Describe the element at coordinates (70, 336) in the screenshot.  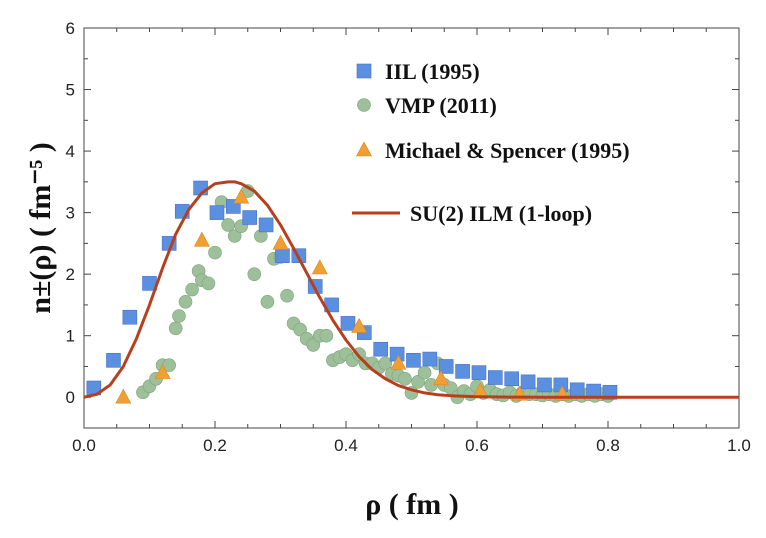
I see `y-tick-label: 1` at that location.